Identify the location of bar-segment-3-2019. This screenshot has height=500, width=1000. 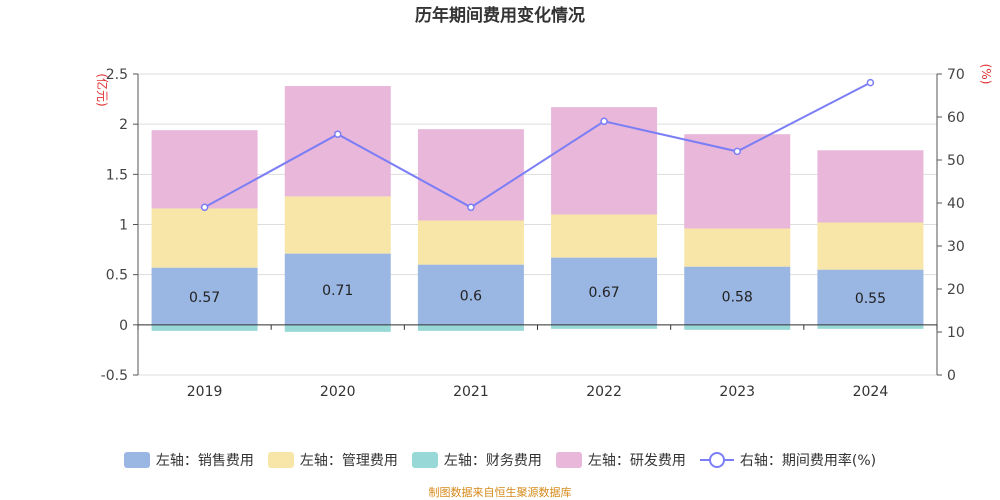
(204, 169).